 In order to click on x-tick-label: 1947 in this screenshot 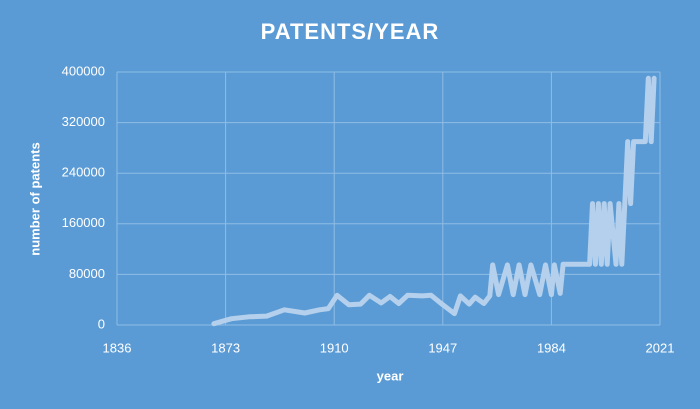, I will do `click(442, 347)`.